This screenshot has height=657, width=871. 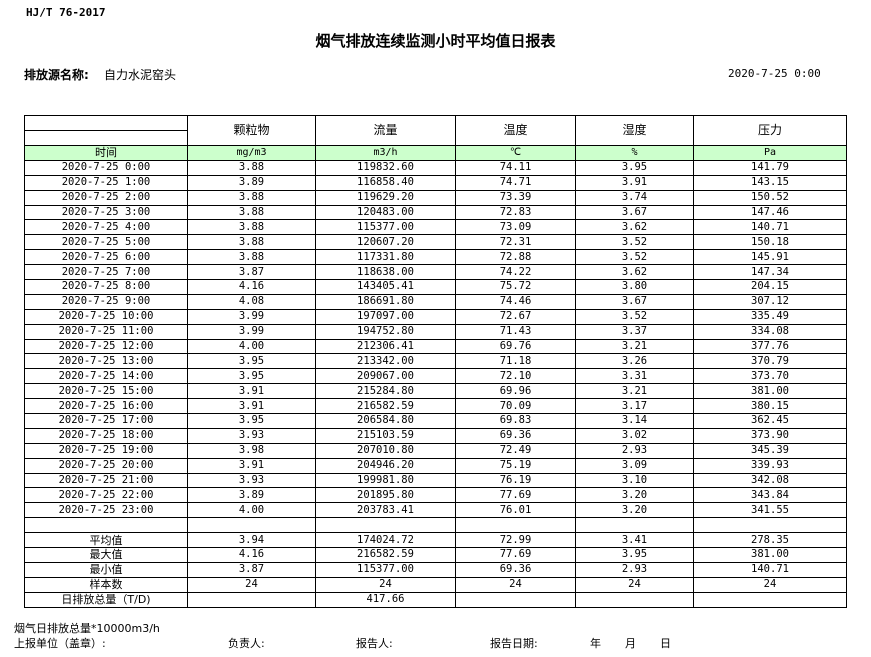 What do you see at coordinates (634, 540) in the screenshot?
I see `cell: 3.41` at bounding box center [634, 540].